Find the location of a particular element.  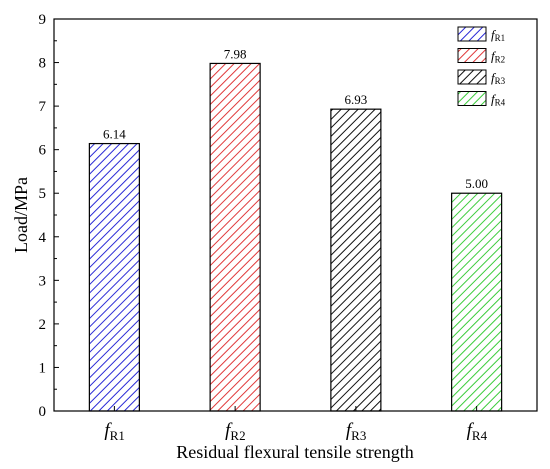

bar-r1 is located at coordinates (114, 277).